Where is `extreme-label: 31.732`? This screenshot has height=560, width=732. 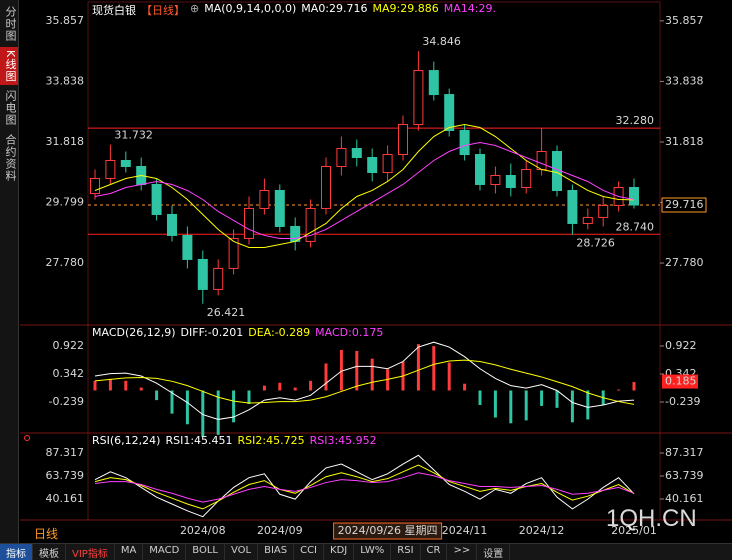
extreme-label: 31.732 is located at coordinates (133, 135).